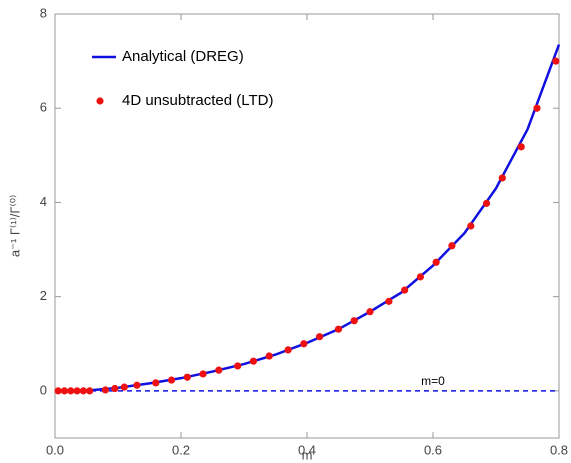 This screenshot has width=571, height=463. Describe the element at coordinates (181, 449) in the screenshot. I see `x-tick-label: 0.2` at that location.